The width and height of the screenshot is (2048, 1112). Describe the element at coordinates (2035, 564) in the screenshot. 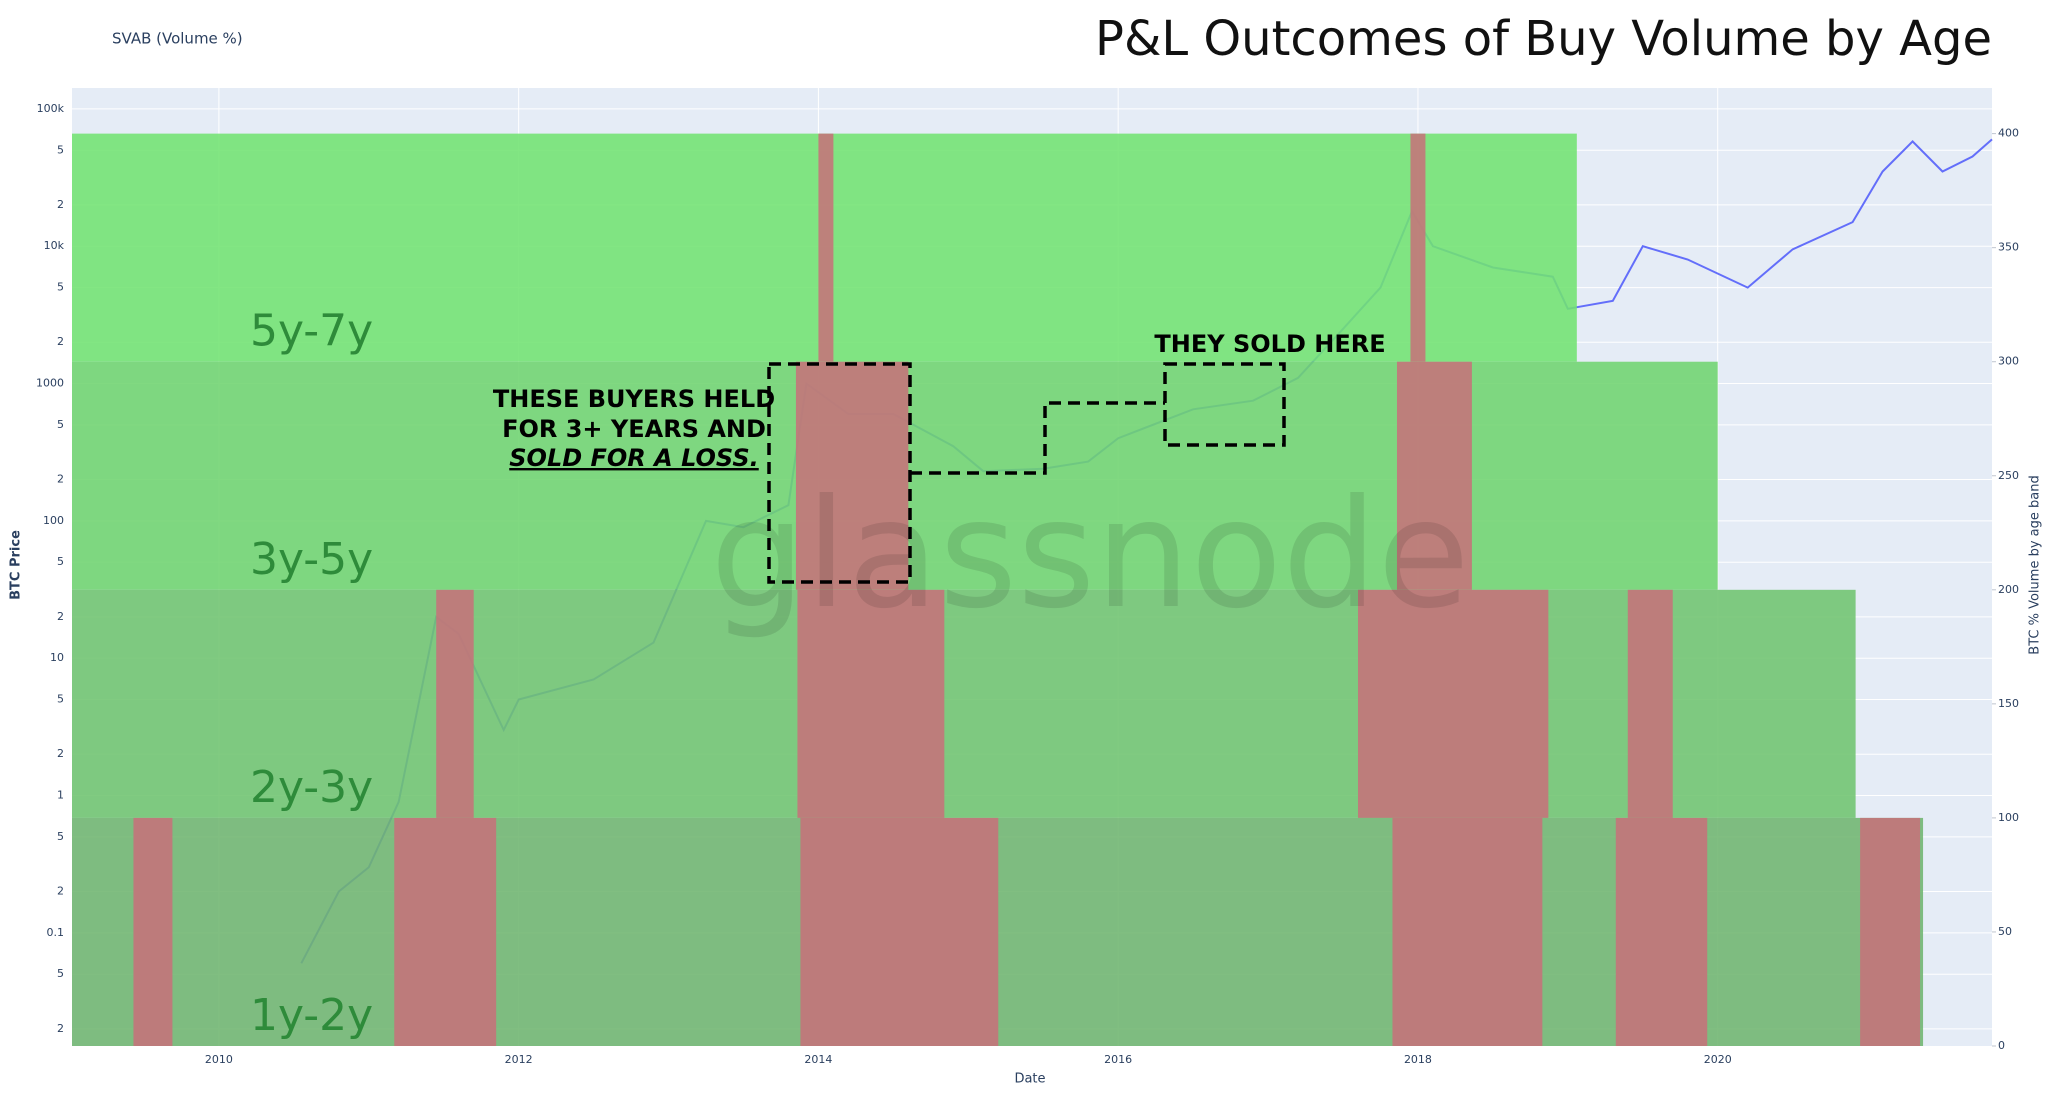

I see `y2-axis-label: BTC % Volume by age band` at that location.